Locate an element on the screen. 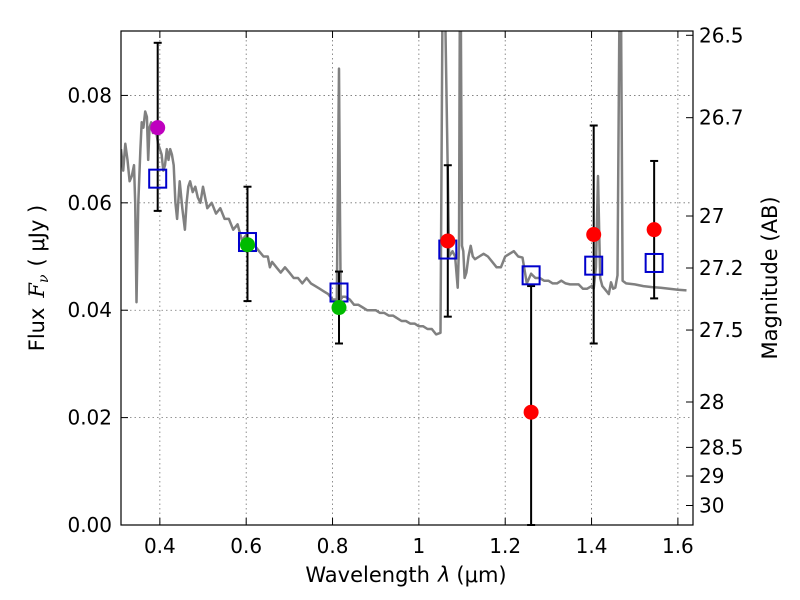  x-tick-label: 0.6 is located at coordinates (246, 546).